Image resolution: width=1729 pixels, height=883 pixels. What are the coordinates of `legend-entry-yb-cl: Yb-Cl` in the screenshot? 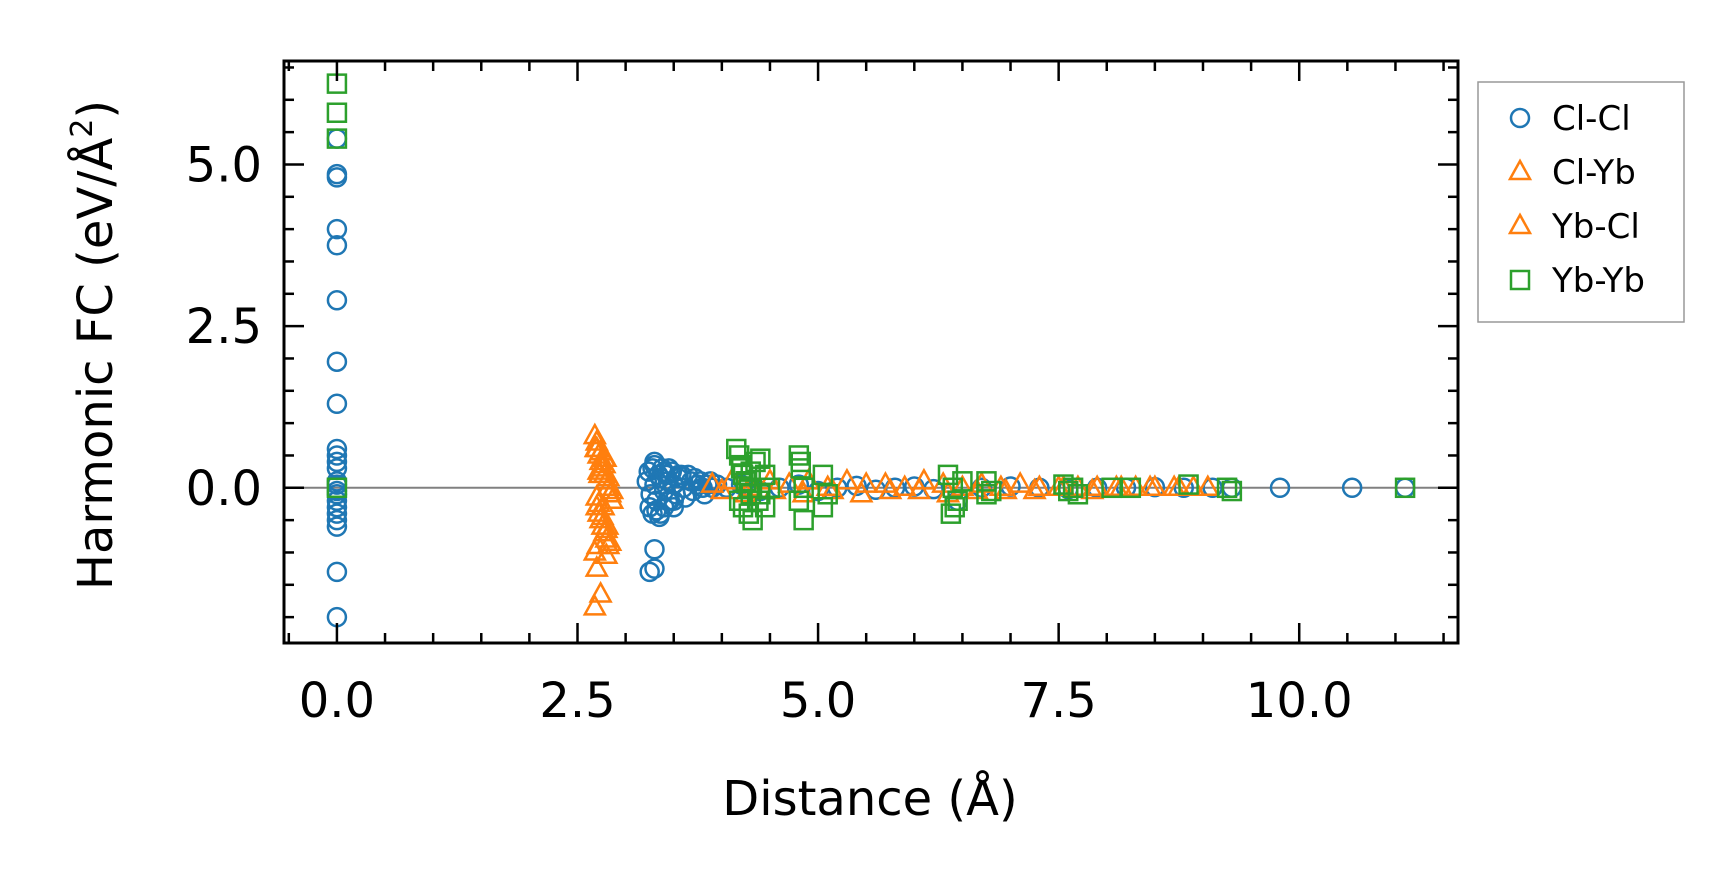 It's located at (1573, 227).